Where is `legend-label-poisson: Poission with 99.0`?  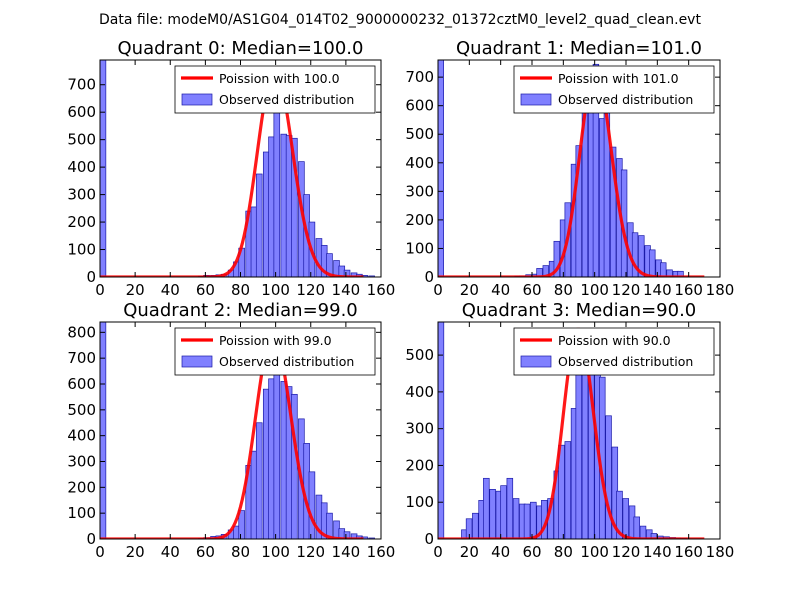 legend-label-poisson: Poission with 99.0 is located at coordinates (275, 340).